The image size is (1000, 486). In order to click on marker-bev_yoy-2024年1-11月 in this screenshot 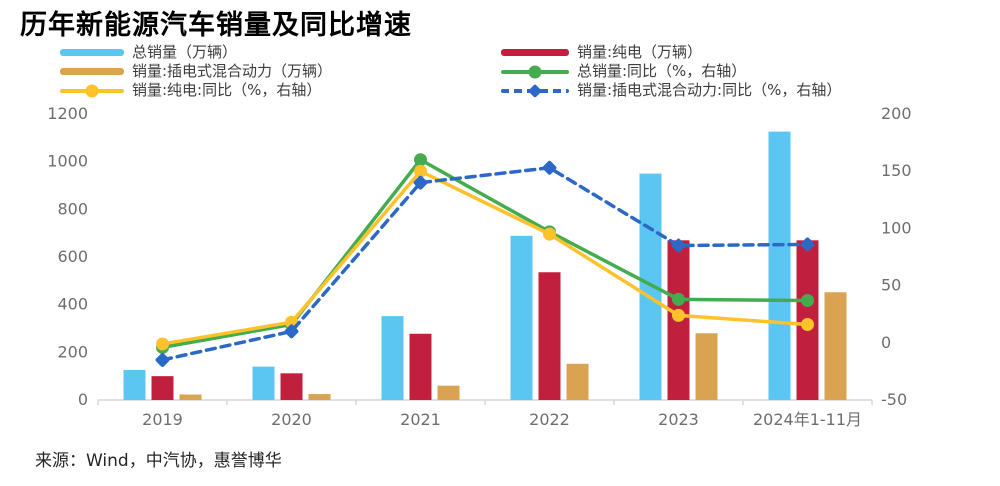, I will do `click(807, 324)`.